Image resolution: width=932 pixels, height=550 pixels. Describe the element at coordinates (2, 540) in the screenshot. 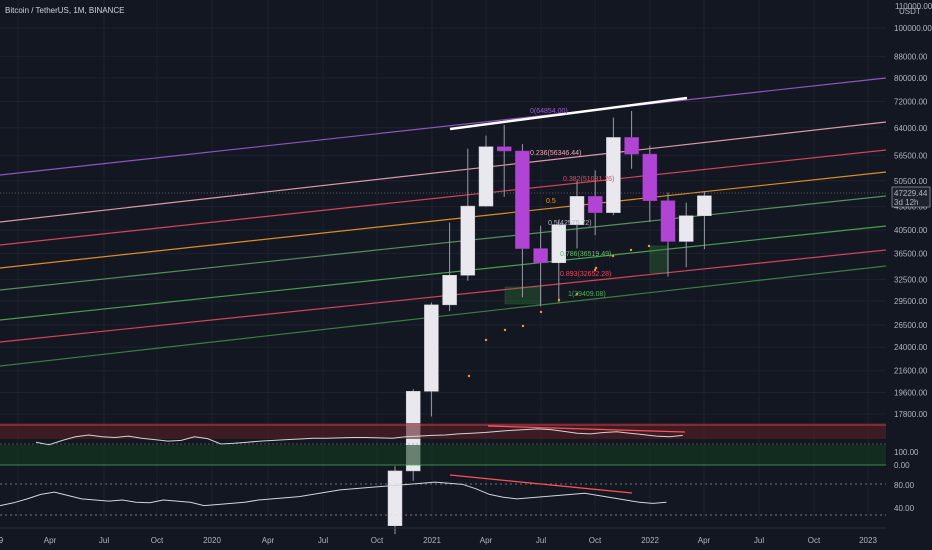

I see `time-tick-label: 9` at that location.